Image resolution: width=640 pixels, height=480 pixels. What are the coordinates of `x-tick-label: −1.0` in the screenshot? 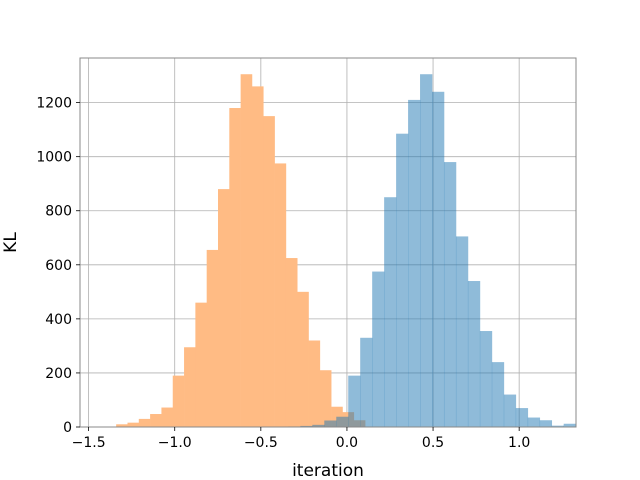 It's located at (175, 443).